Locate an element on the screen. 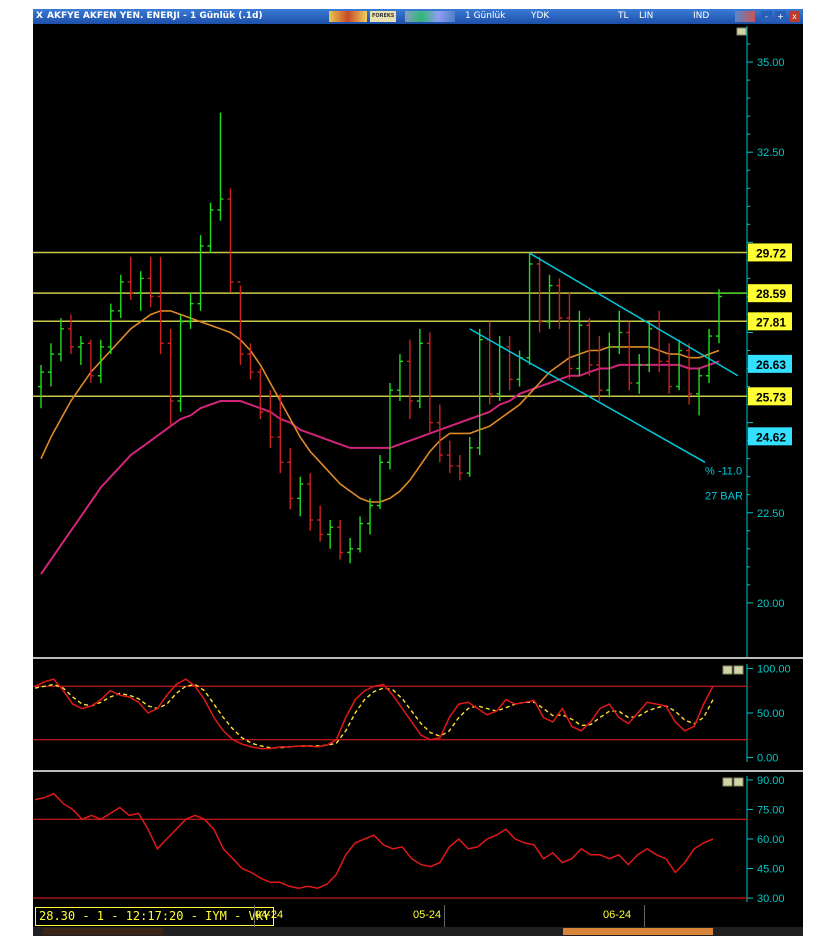 This screenshot has height=944, width=816. scale-selector: LIN is located at coordinates (646, 16).